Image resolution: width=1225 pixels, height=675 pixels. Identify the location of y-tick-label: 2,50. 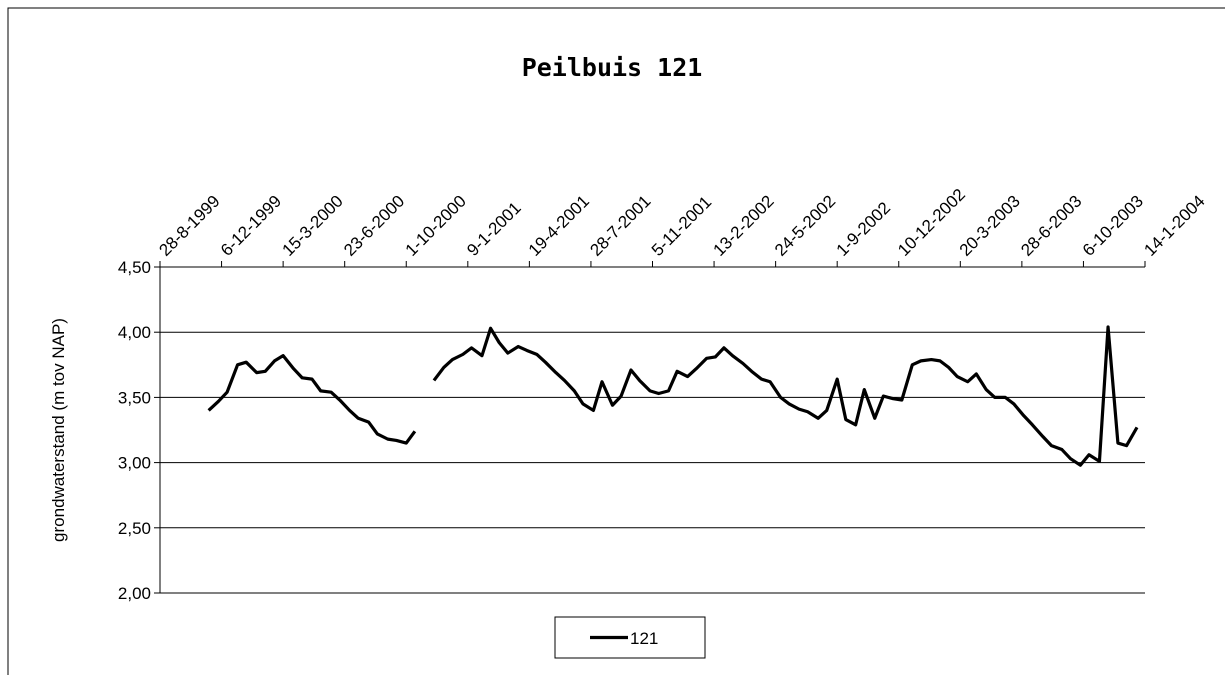
(134, 528).